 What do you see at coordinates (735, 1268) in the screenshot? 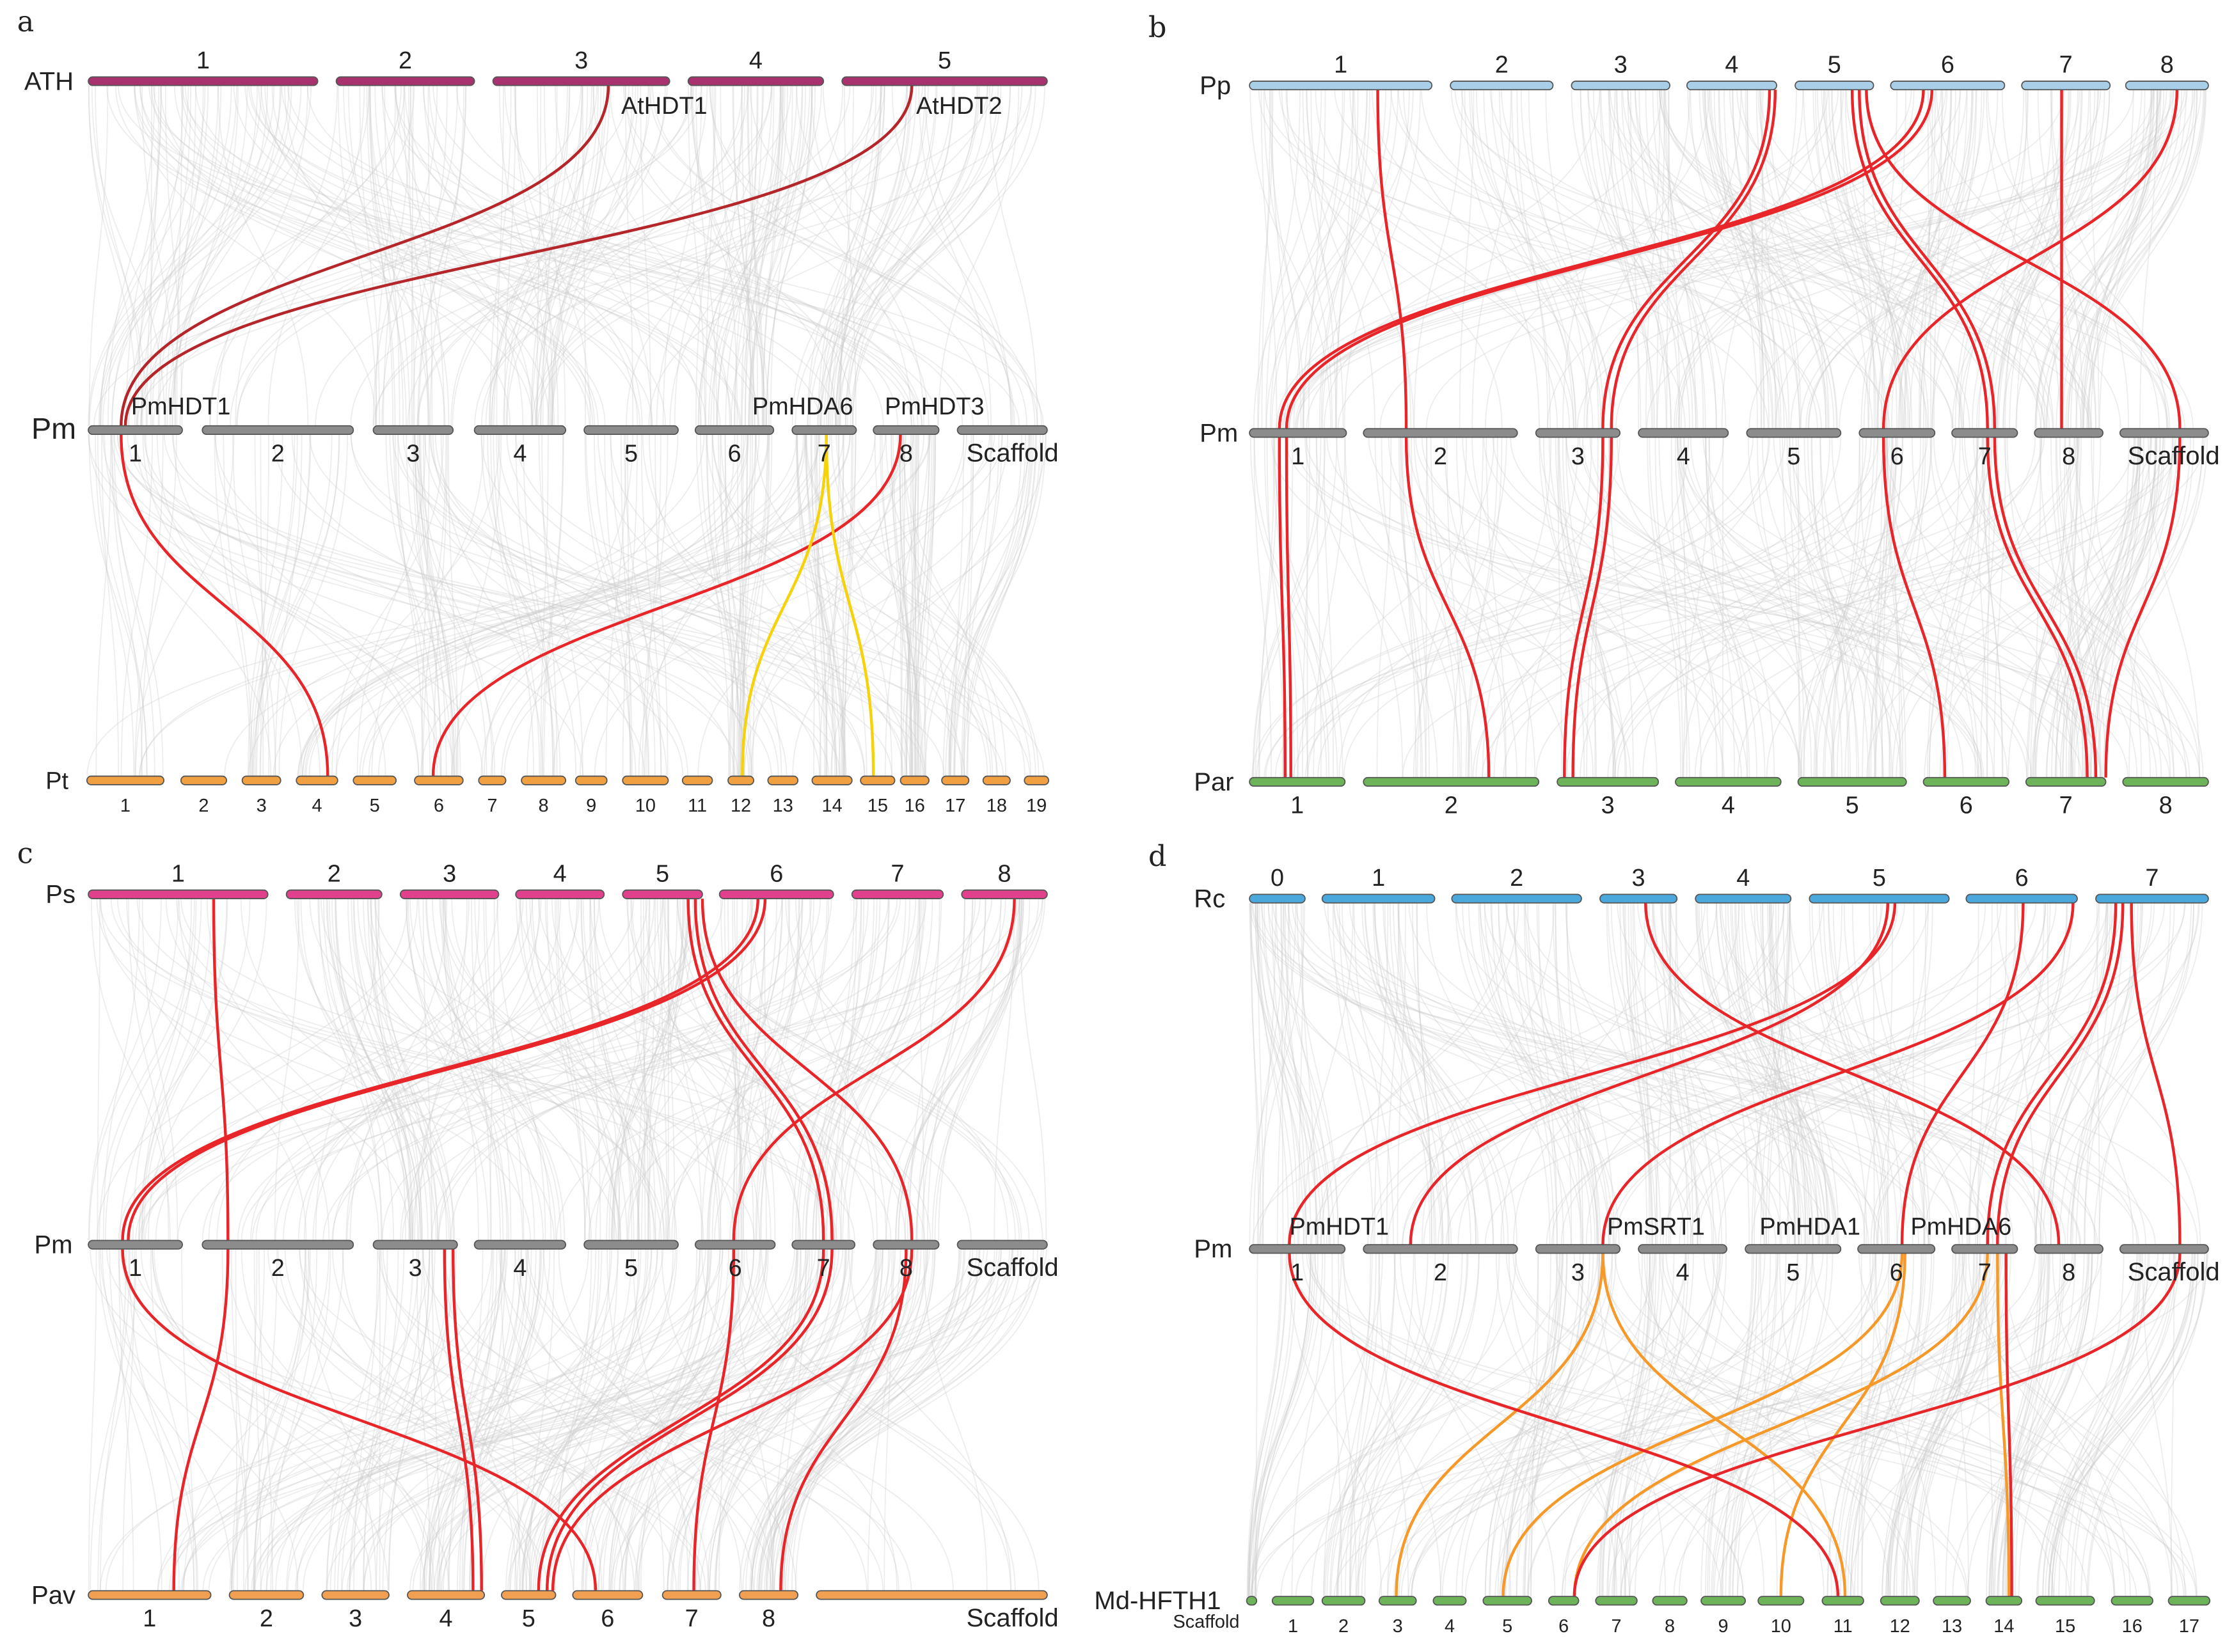
I see `chromosome-label: 6` at bounding box center [735, 1268].